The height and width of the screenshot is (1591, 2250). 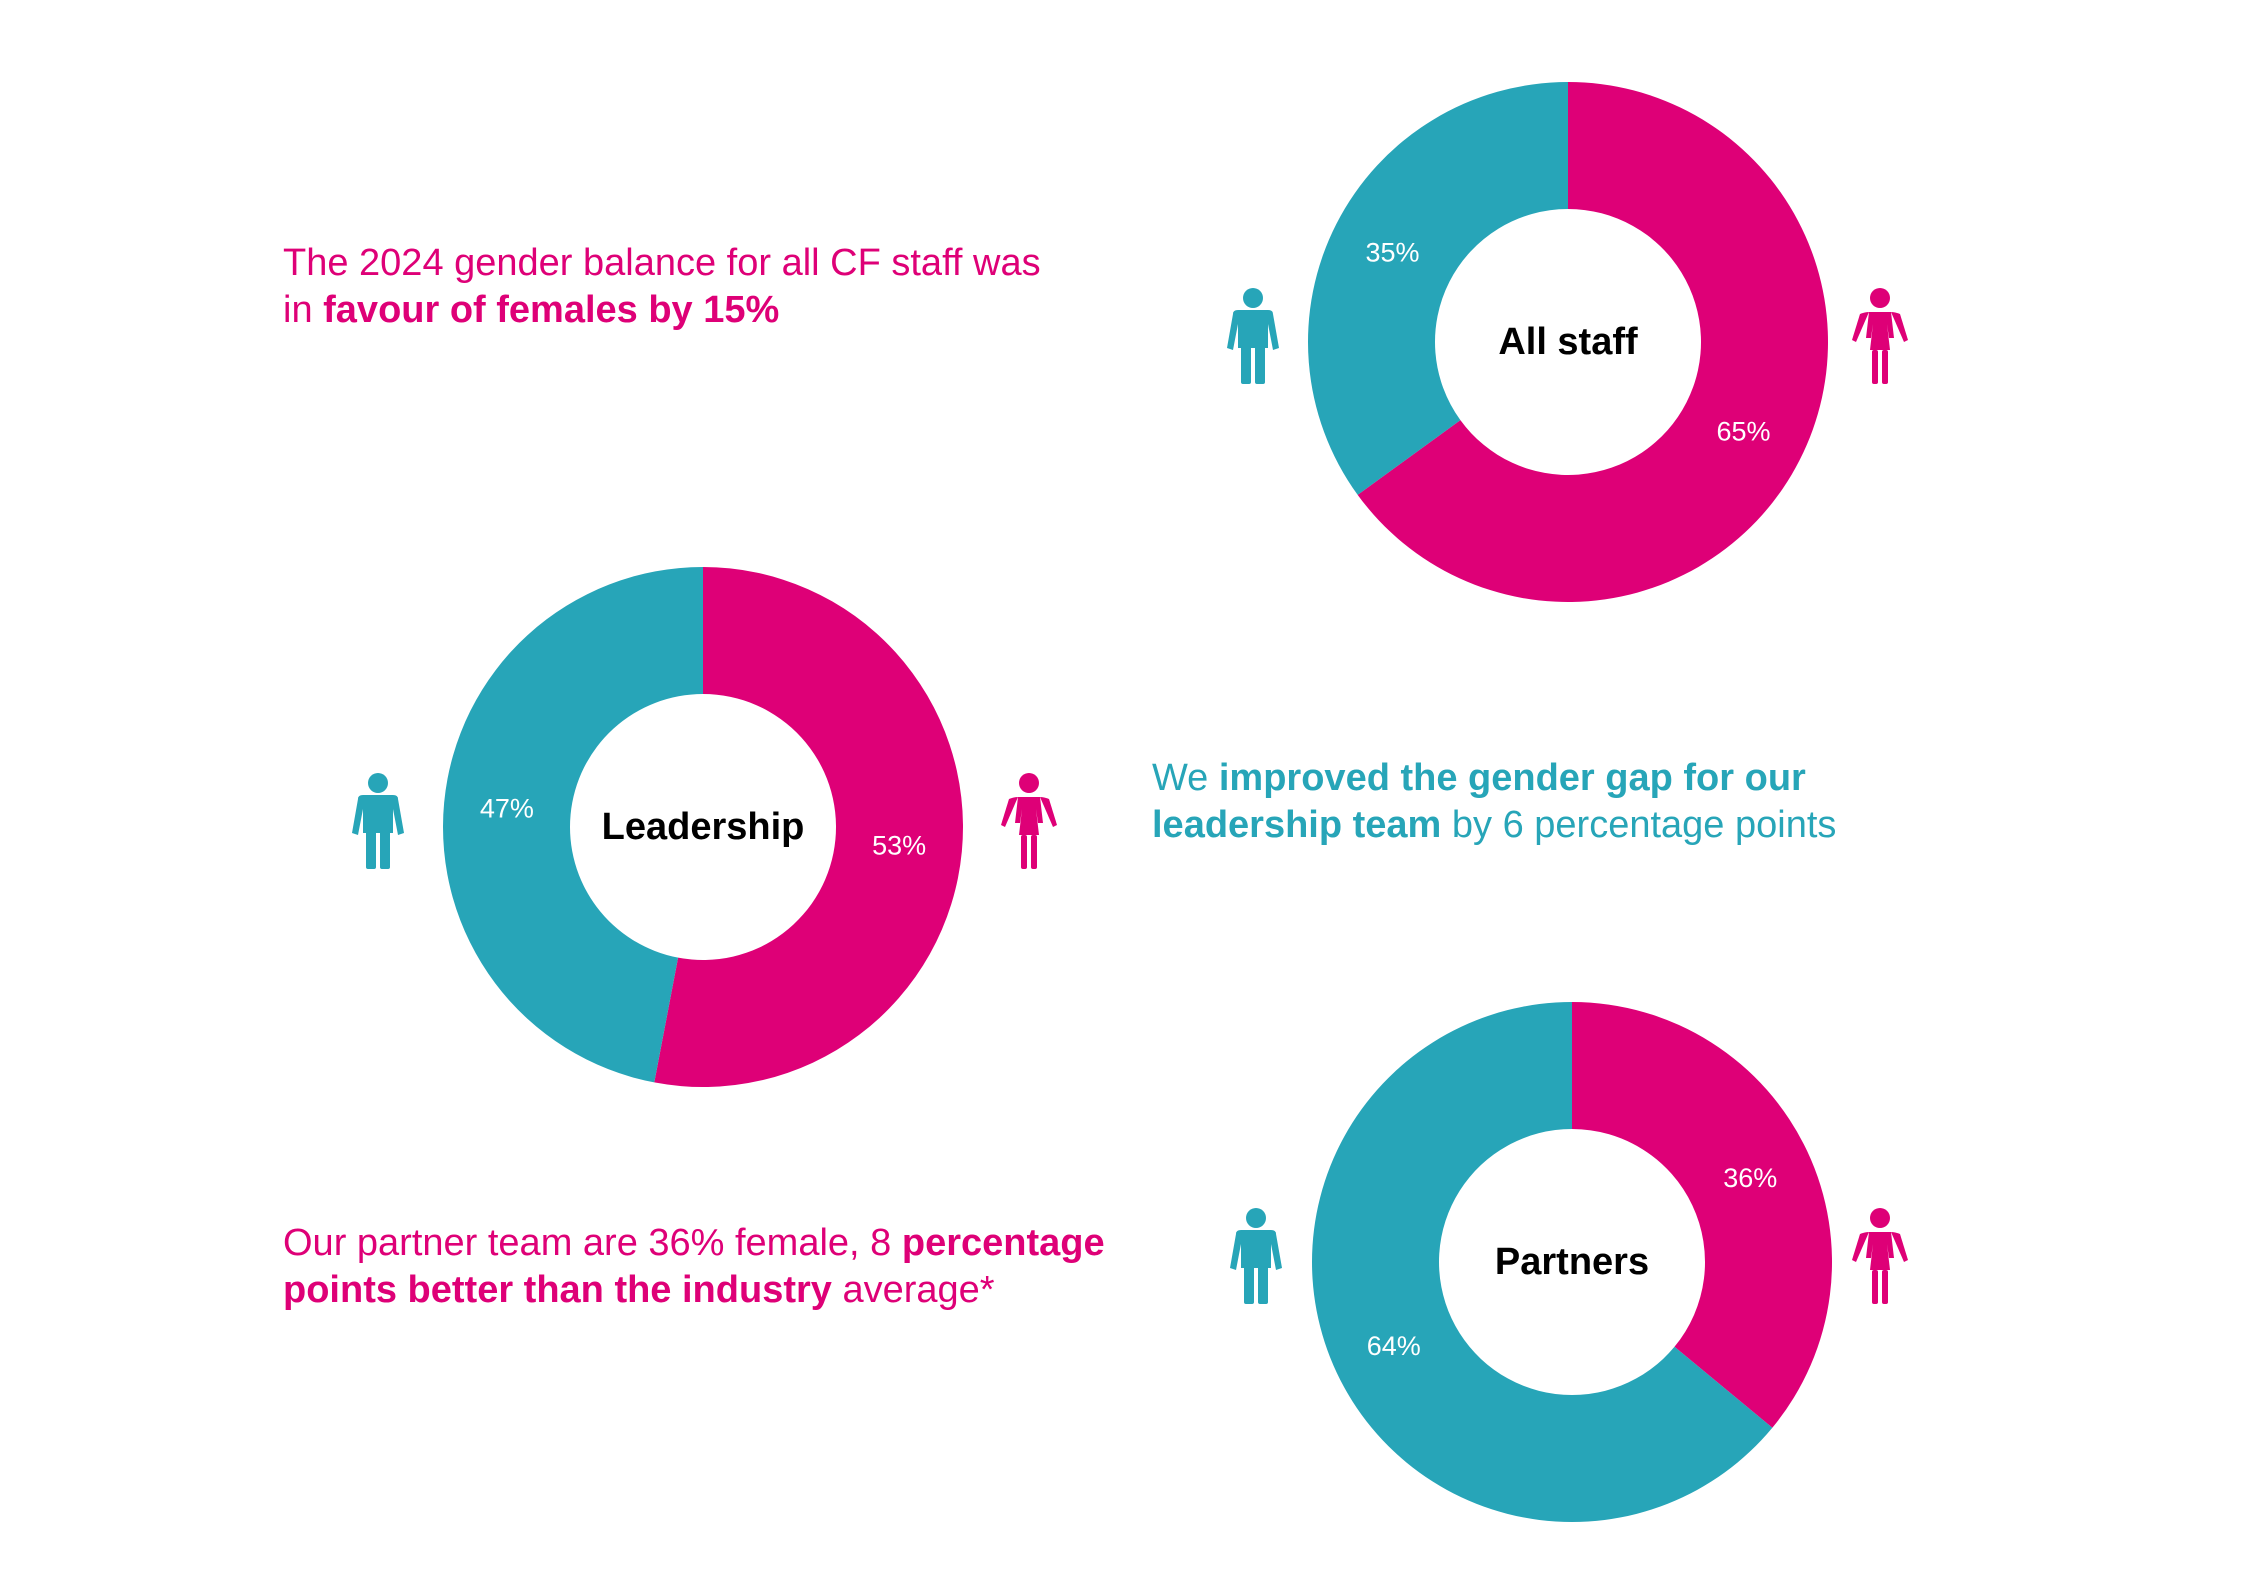 What do you see at coordinates (573, 825) in the screenshot?
I see `leadership-male-slice` at bounding box center [573, 825].